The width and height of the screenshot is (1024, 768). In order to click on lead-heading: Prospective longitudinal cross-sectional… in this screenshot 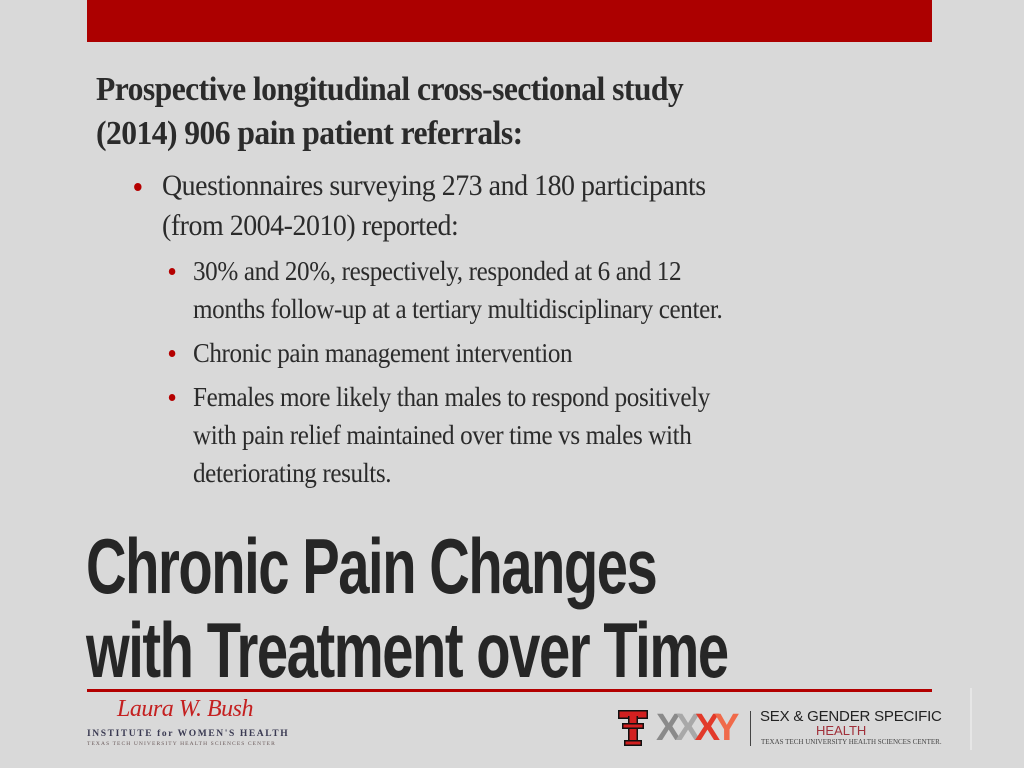, I will do `click(510, 112)`.